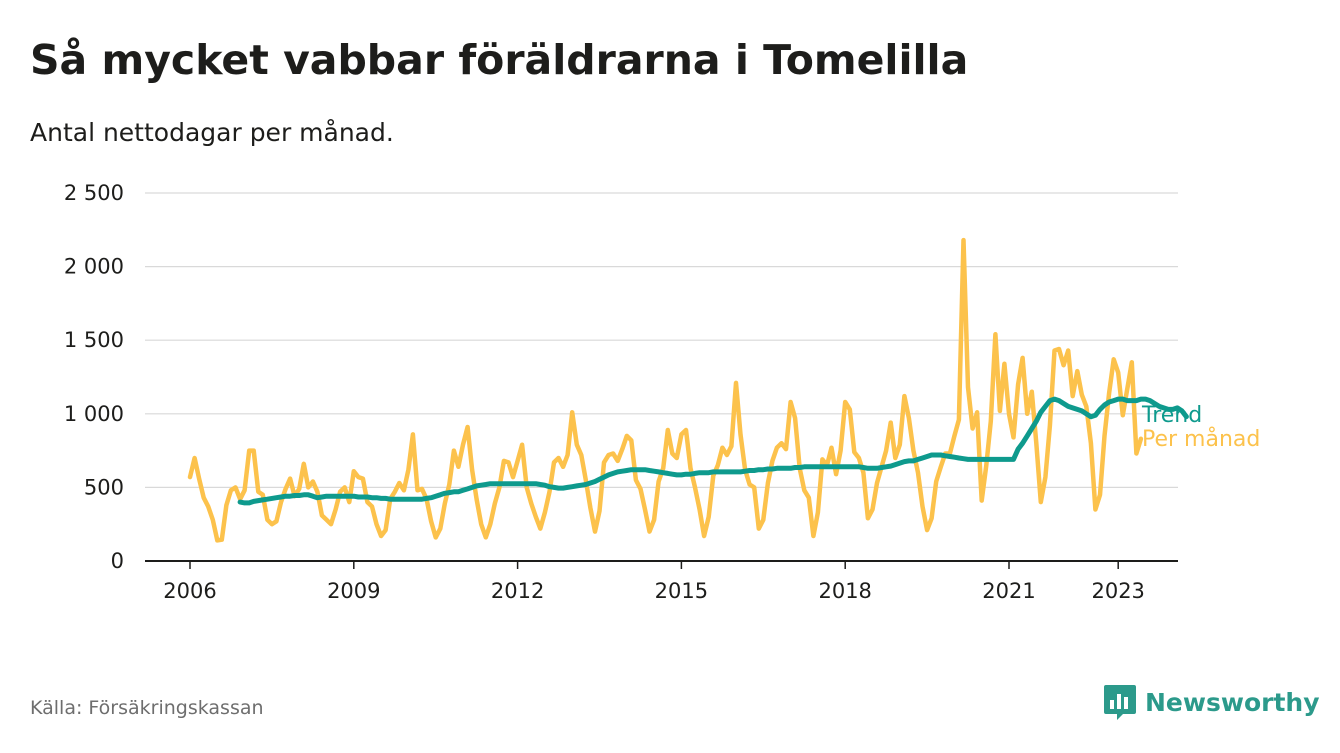  Describe the element at coordinates (499, 60) in the screenshot. I see `page-title: Så mycket vabbar föräldrarna i Tomelilla` at that location.